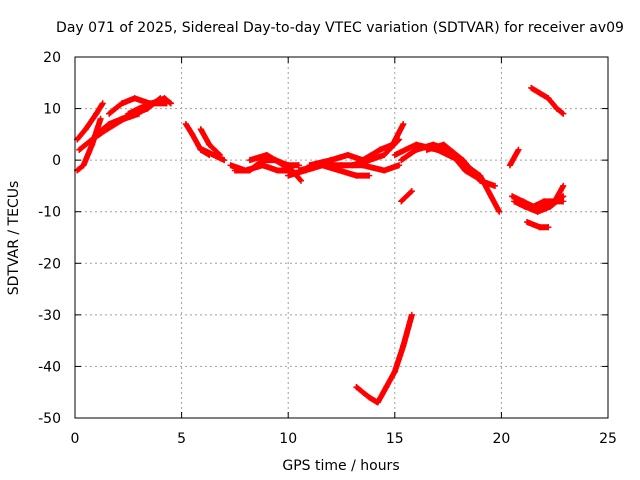 The height and width of the screenshot is (480, 640). I want to click on y-tick-label: -20, so click(49, 264).